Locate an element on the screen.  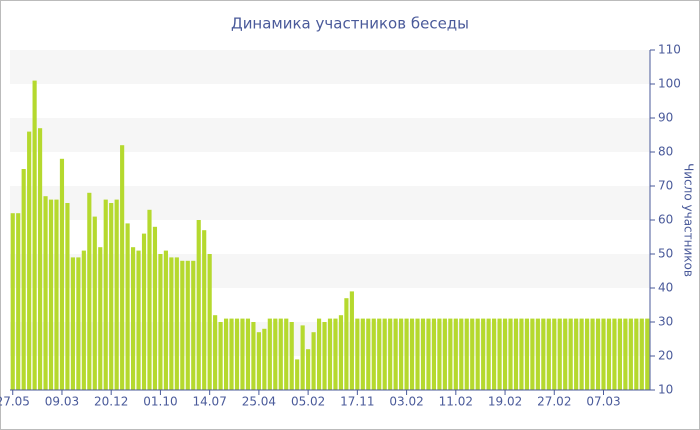
x-tick-label: 14.07 is located at coordinates (209, 402).